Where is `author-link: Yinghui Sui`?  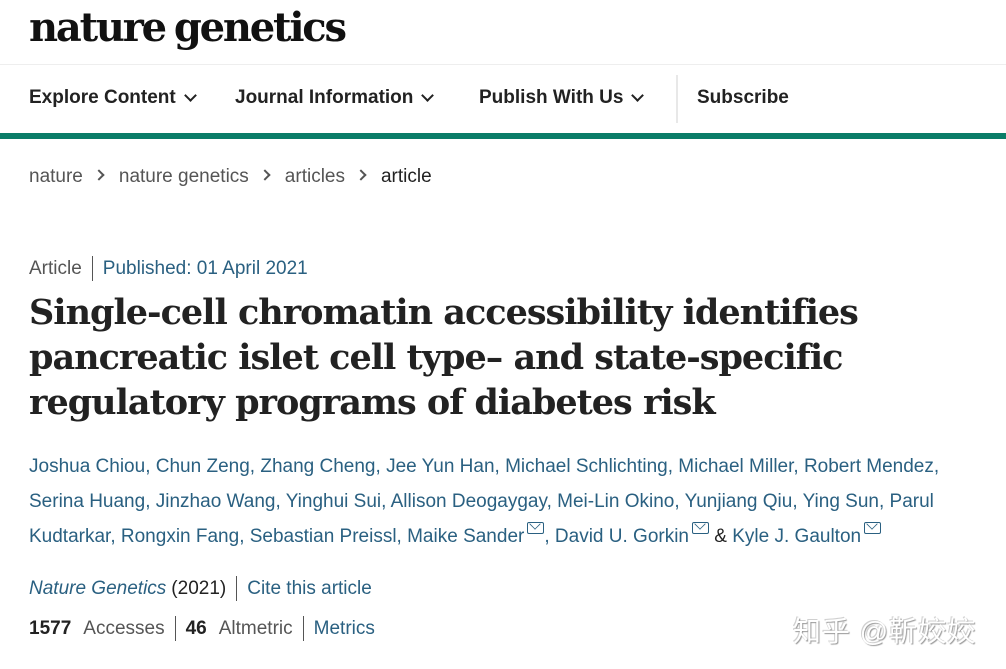
author-link: Yinghui Sui is located at coordinates (333, 501).